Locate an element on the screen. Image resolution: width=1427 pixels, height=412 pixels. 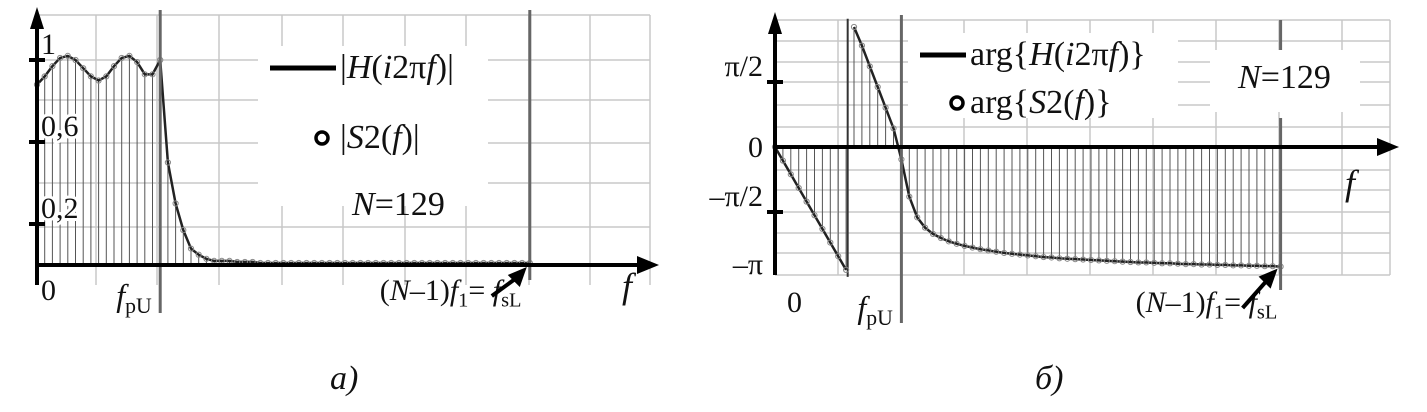
label-part: pU is located at coordinates (879, 318).